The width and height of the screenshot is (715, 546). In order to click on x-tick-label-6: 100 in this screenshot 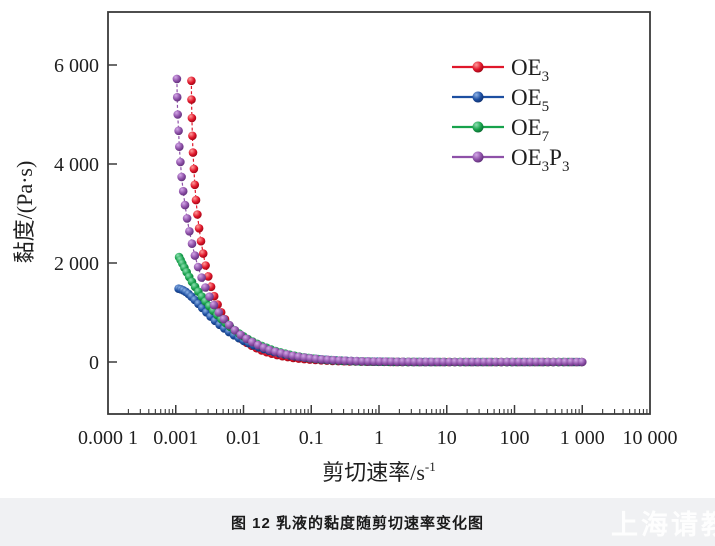, I will do `click(515, 438)`.